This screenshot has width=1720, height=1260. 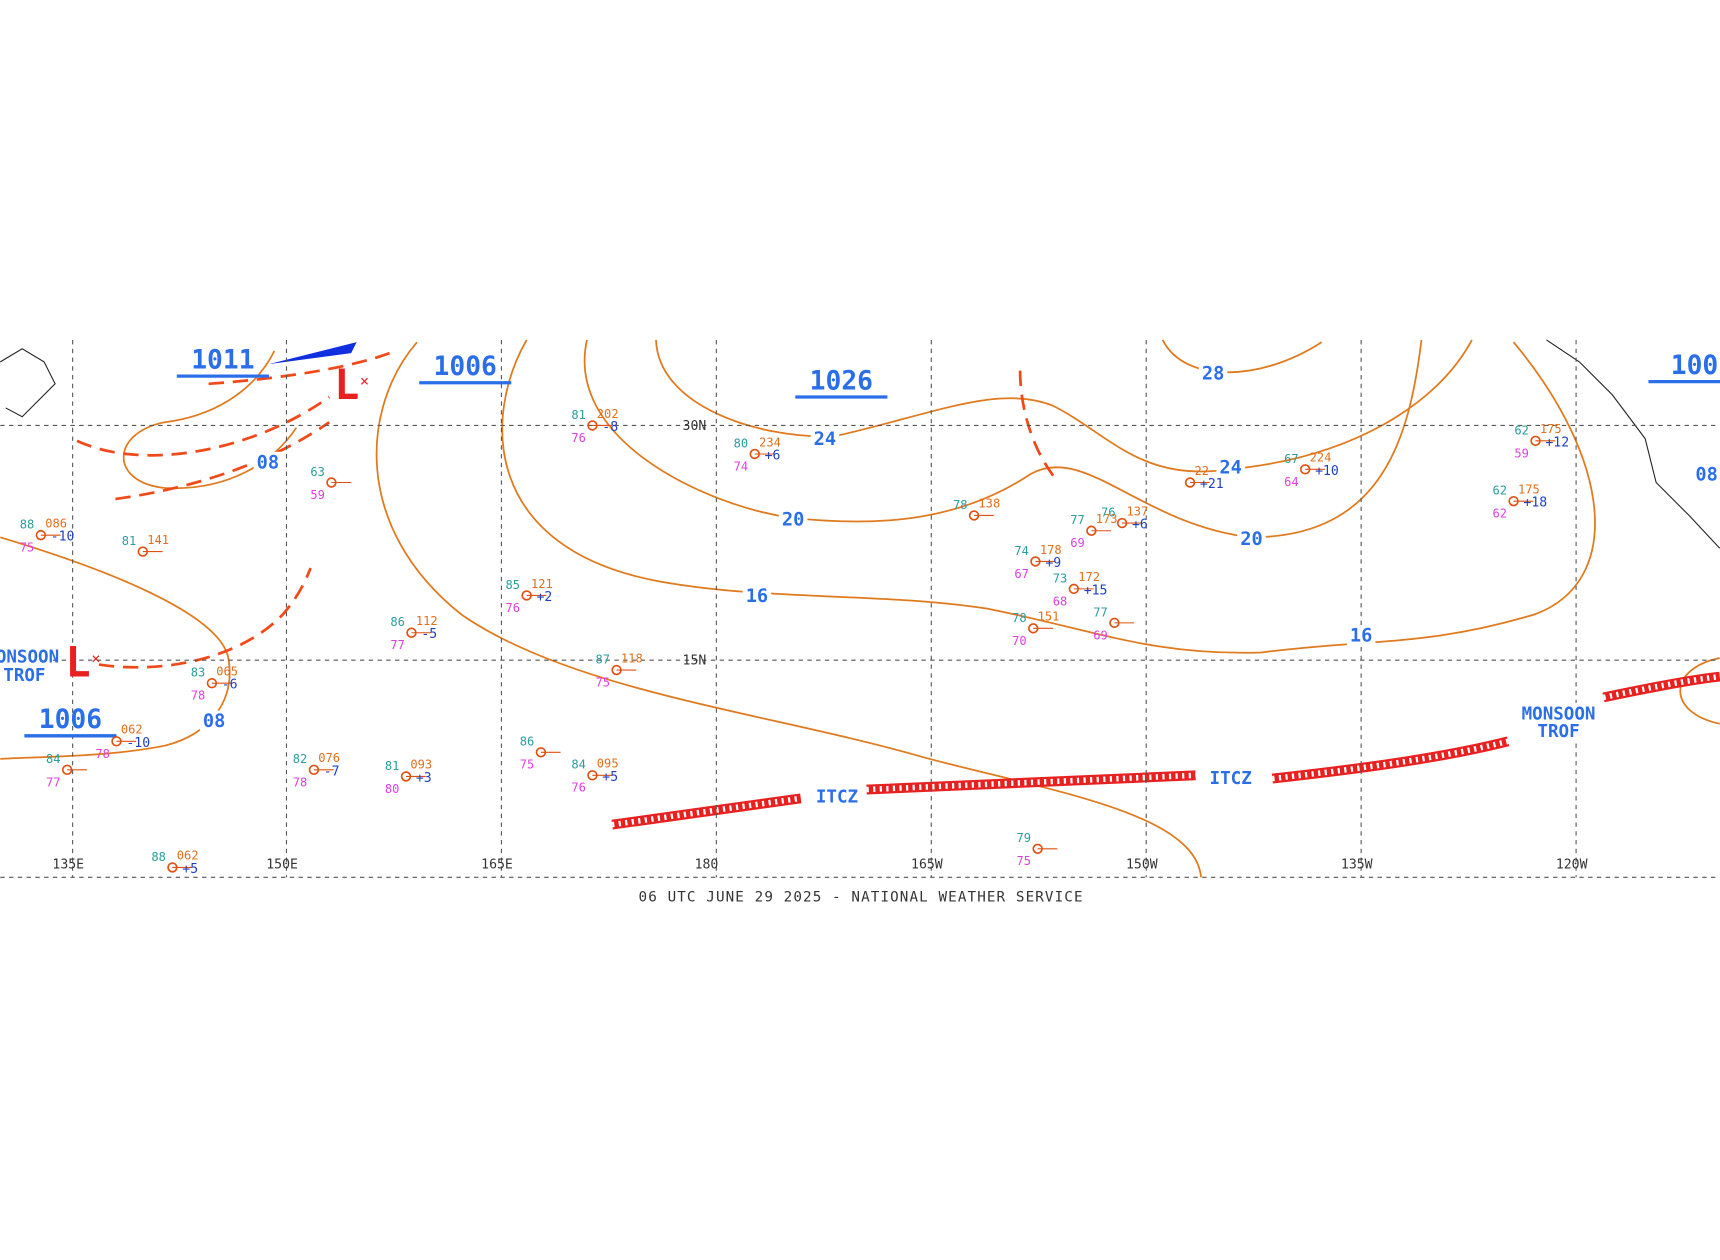 What do you see at coordinates (397, 645) in the screenshot?
I see `dewpoint: 77` at bounding box center [397, 645].